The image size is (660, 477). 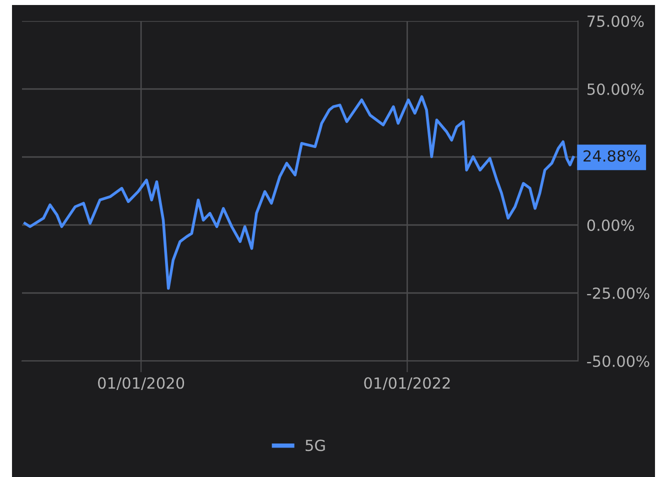 What do you see at coordinates (618, 361) in the screenshot?
I see `y-tick-label: -50.00%` at bounding box center [618, 361].